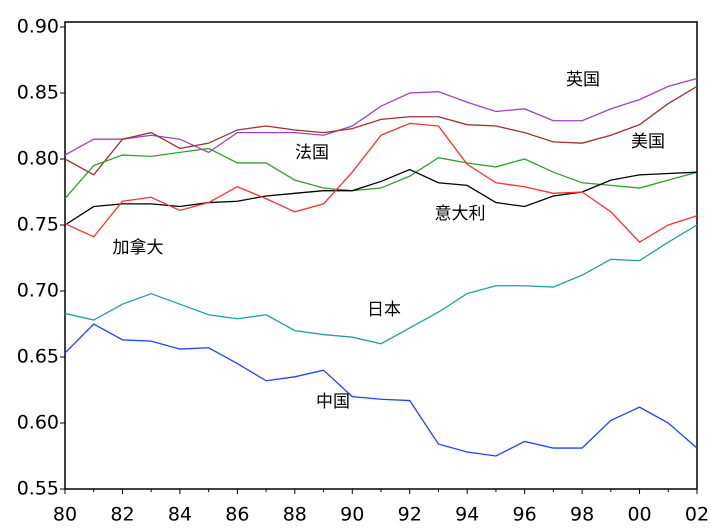 The image size is (711, 531). What do you see at coordinates (333, 402) in the screenshot?
I see `series-label: 中国` at bounding box center [333, 402].